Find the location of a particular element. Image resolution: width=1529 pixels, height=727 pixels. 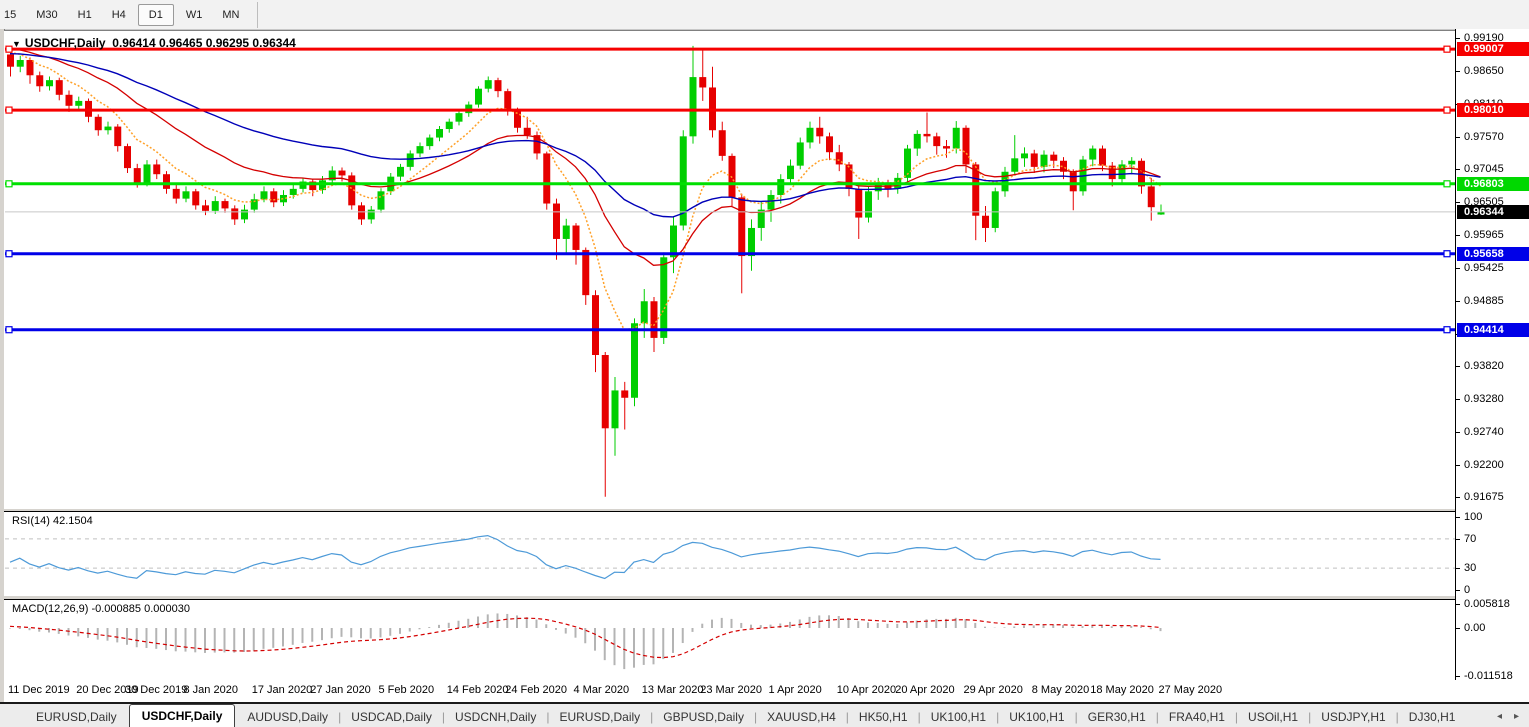

timeframe-button-h4: H4 is located at coordinates (118, 14).